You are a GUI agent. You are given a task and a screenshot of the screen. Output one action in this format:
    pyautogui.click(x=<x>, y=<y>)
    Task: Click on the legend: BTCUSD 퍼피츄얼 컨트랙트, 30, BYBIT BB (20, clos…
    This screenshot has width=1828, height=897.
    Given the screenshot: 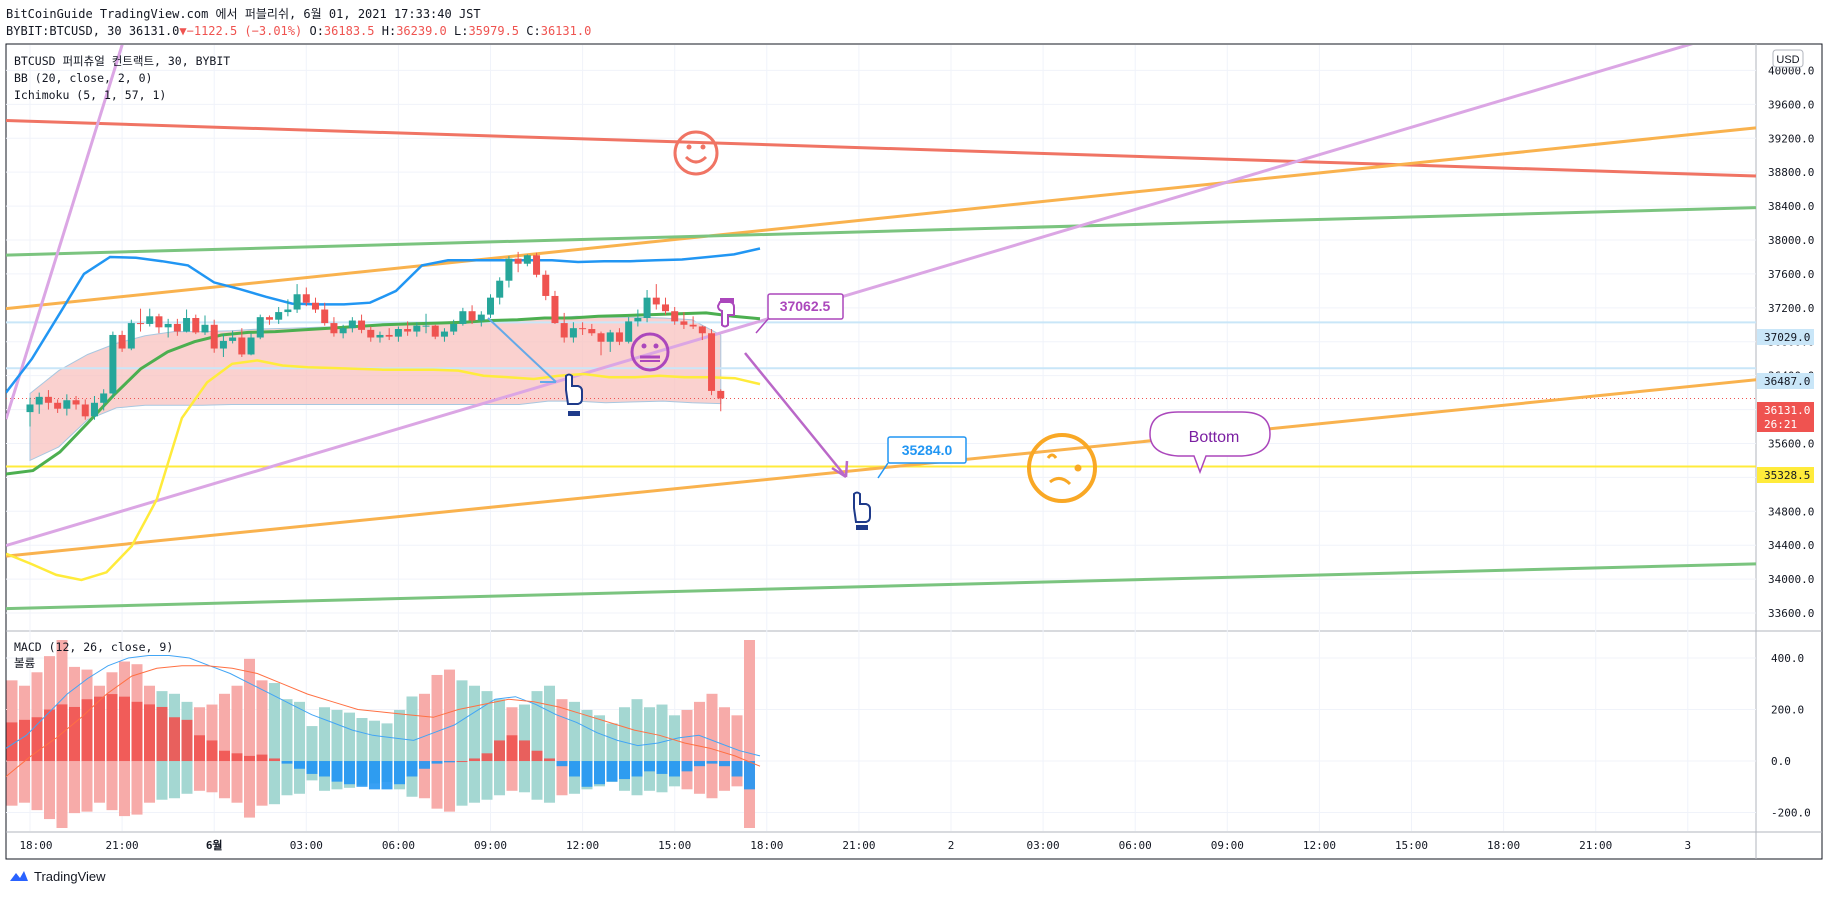 What is the action you would take?
    pyautogui.click(x=122, y=362)
    